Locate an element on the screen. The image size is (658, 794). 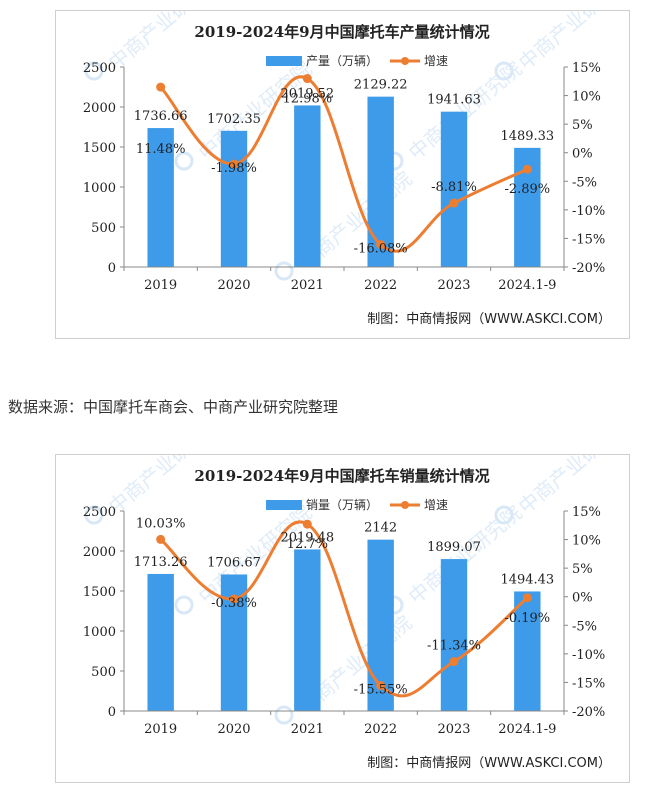
growth-data-label: -1.98% is located at coordinates (234, 168).